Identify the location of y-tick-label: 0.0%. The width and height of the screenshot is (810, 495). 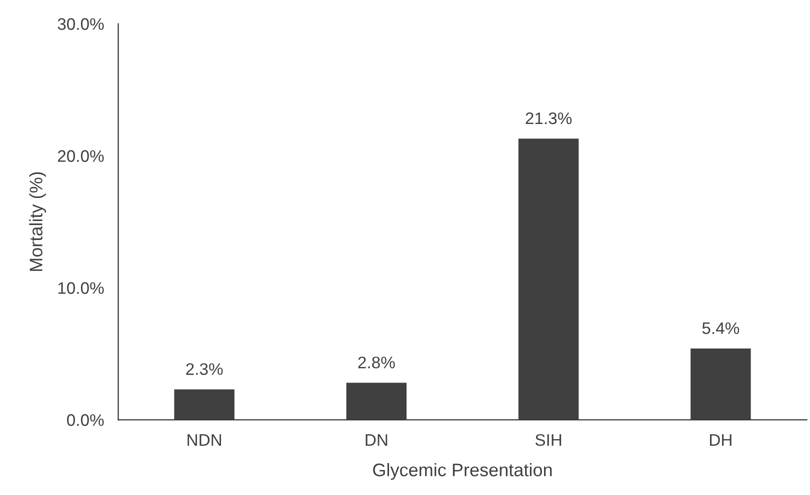
(85, 420).